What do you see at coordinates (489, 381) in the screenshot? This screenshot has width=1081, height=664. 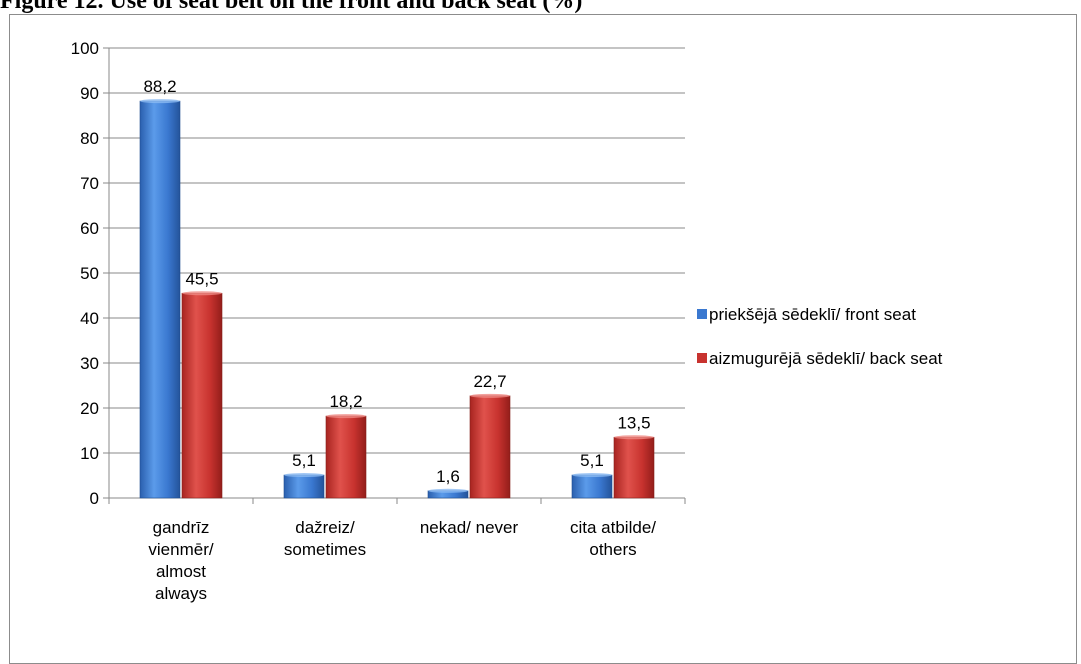 I see `data-label: 22,7` at bounding box center [489, 381].